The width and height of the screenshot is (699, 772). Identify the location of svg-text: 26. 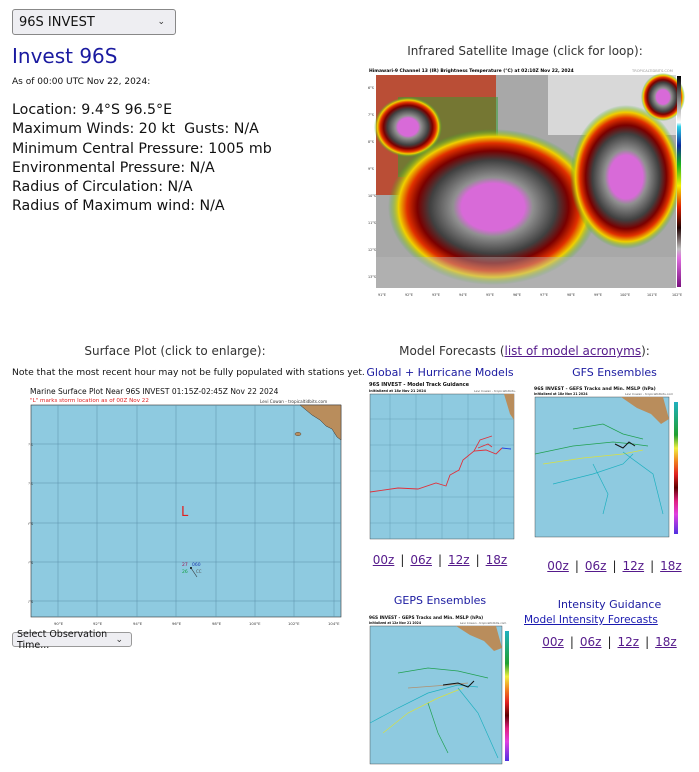
(185, 572).